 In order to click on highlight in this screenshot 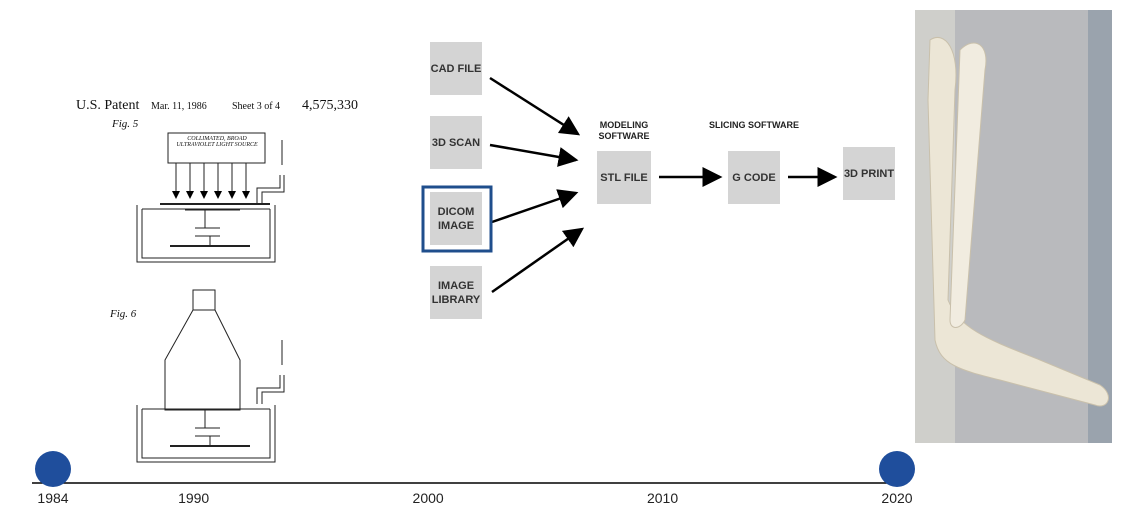, I will do `click(457, 219)`.